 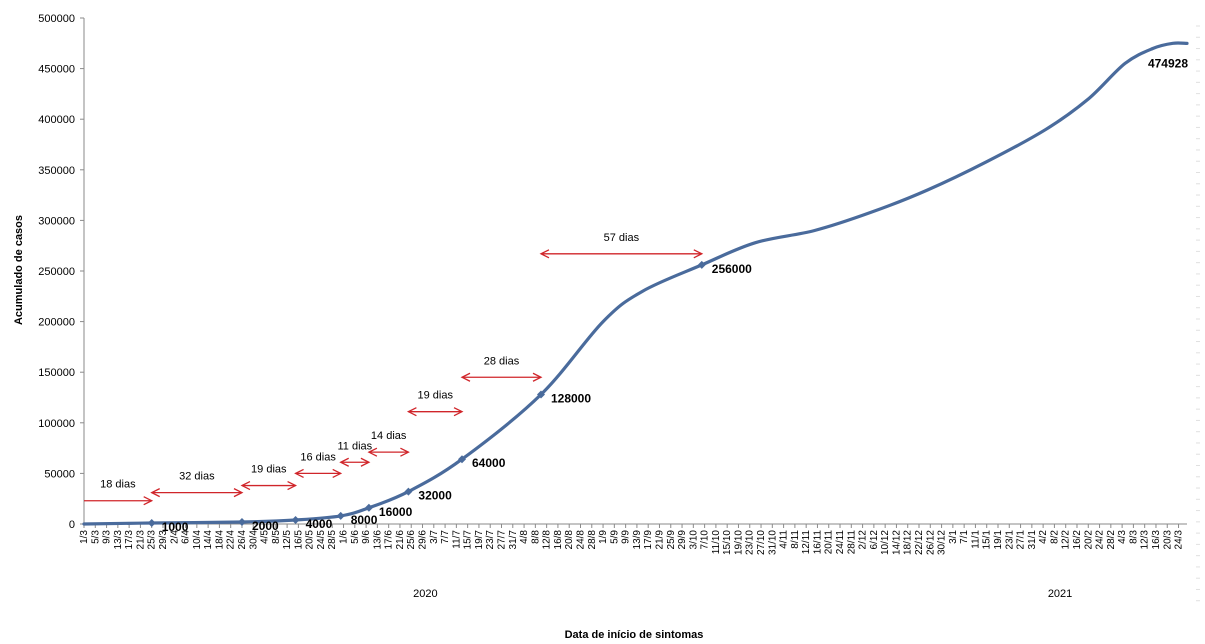 What do you see at coordinates (513, 540) in the screenshot?
I see `x-tick-label: 31/7` at bounding box center [513, 540].